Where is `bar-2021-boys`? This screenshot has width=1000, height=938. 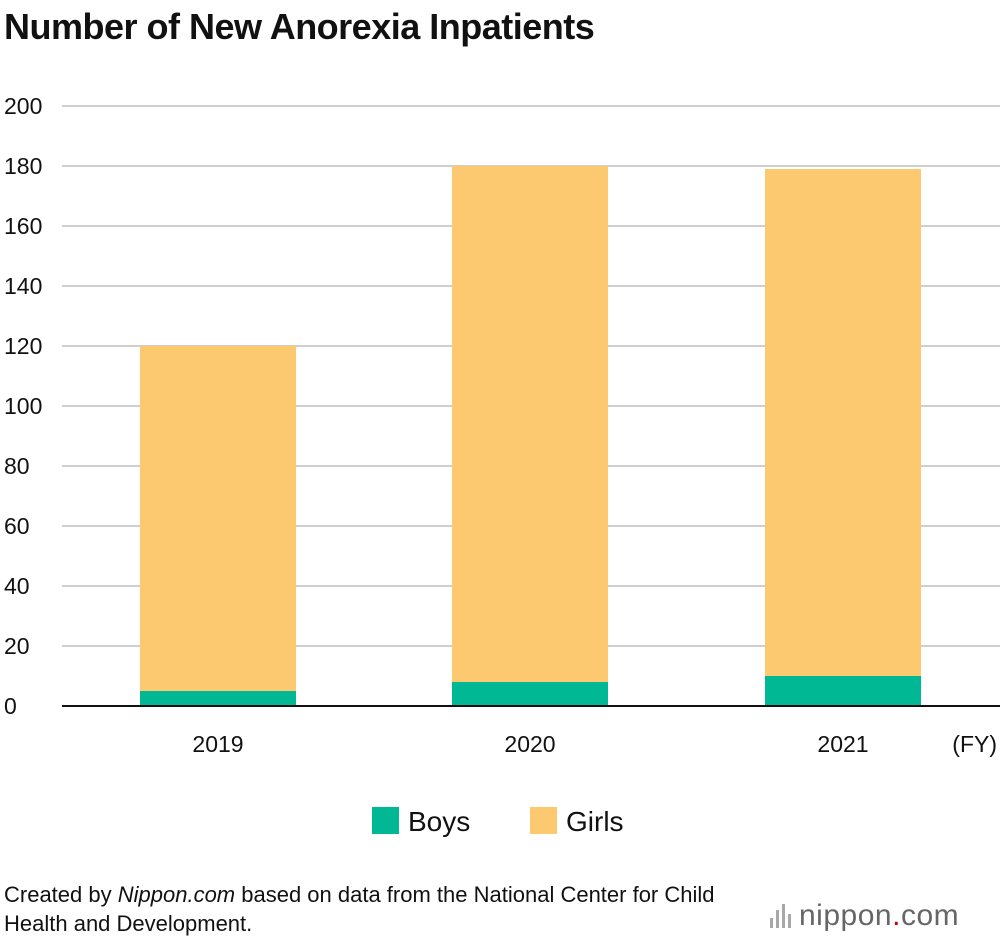
bar-2021-boys is located at coordinates (843, 691).